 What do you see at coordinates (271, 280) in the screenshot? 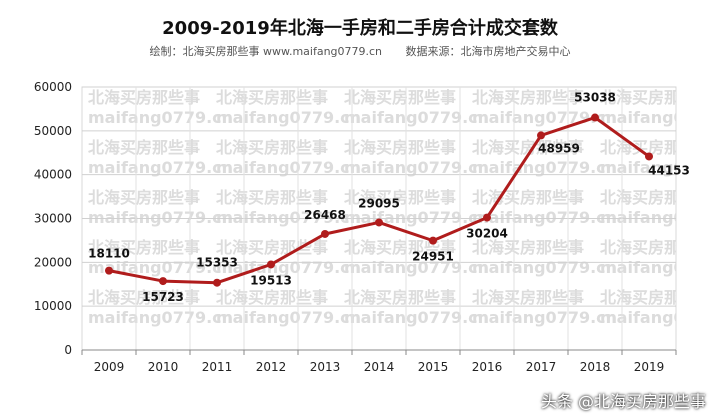
I see `data-label: 19513` at bounding box center [271, 280].